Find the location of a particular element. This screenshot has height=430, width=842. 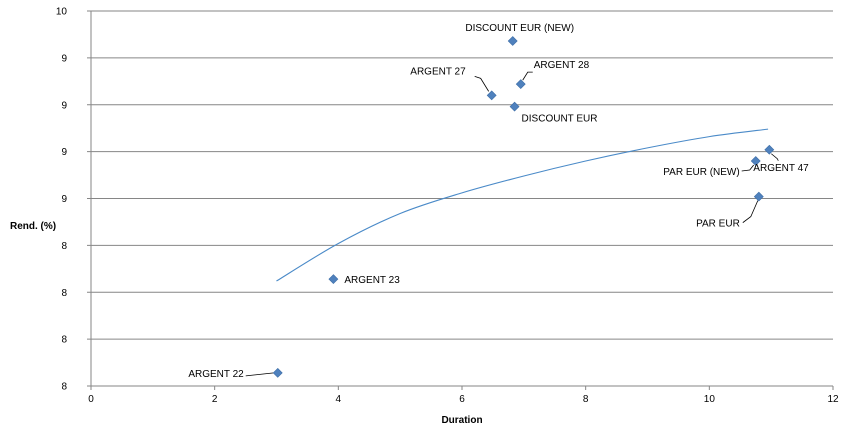

x-tick-label: 10 is located at coordinates (710, 399).